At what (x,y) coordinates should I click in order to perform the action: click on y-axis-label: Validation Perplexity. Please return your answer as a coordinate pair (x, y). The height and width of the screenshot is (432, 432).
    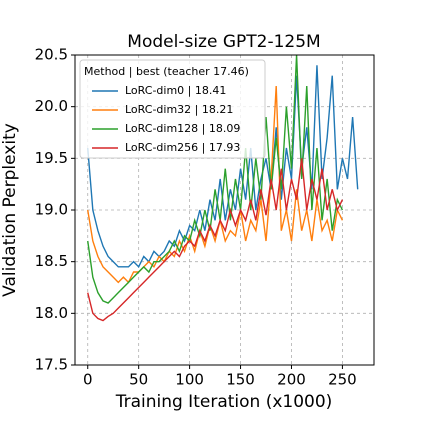
    Looking at the image, I should click on (10, 210).